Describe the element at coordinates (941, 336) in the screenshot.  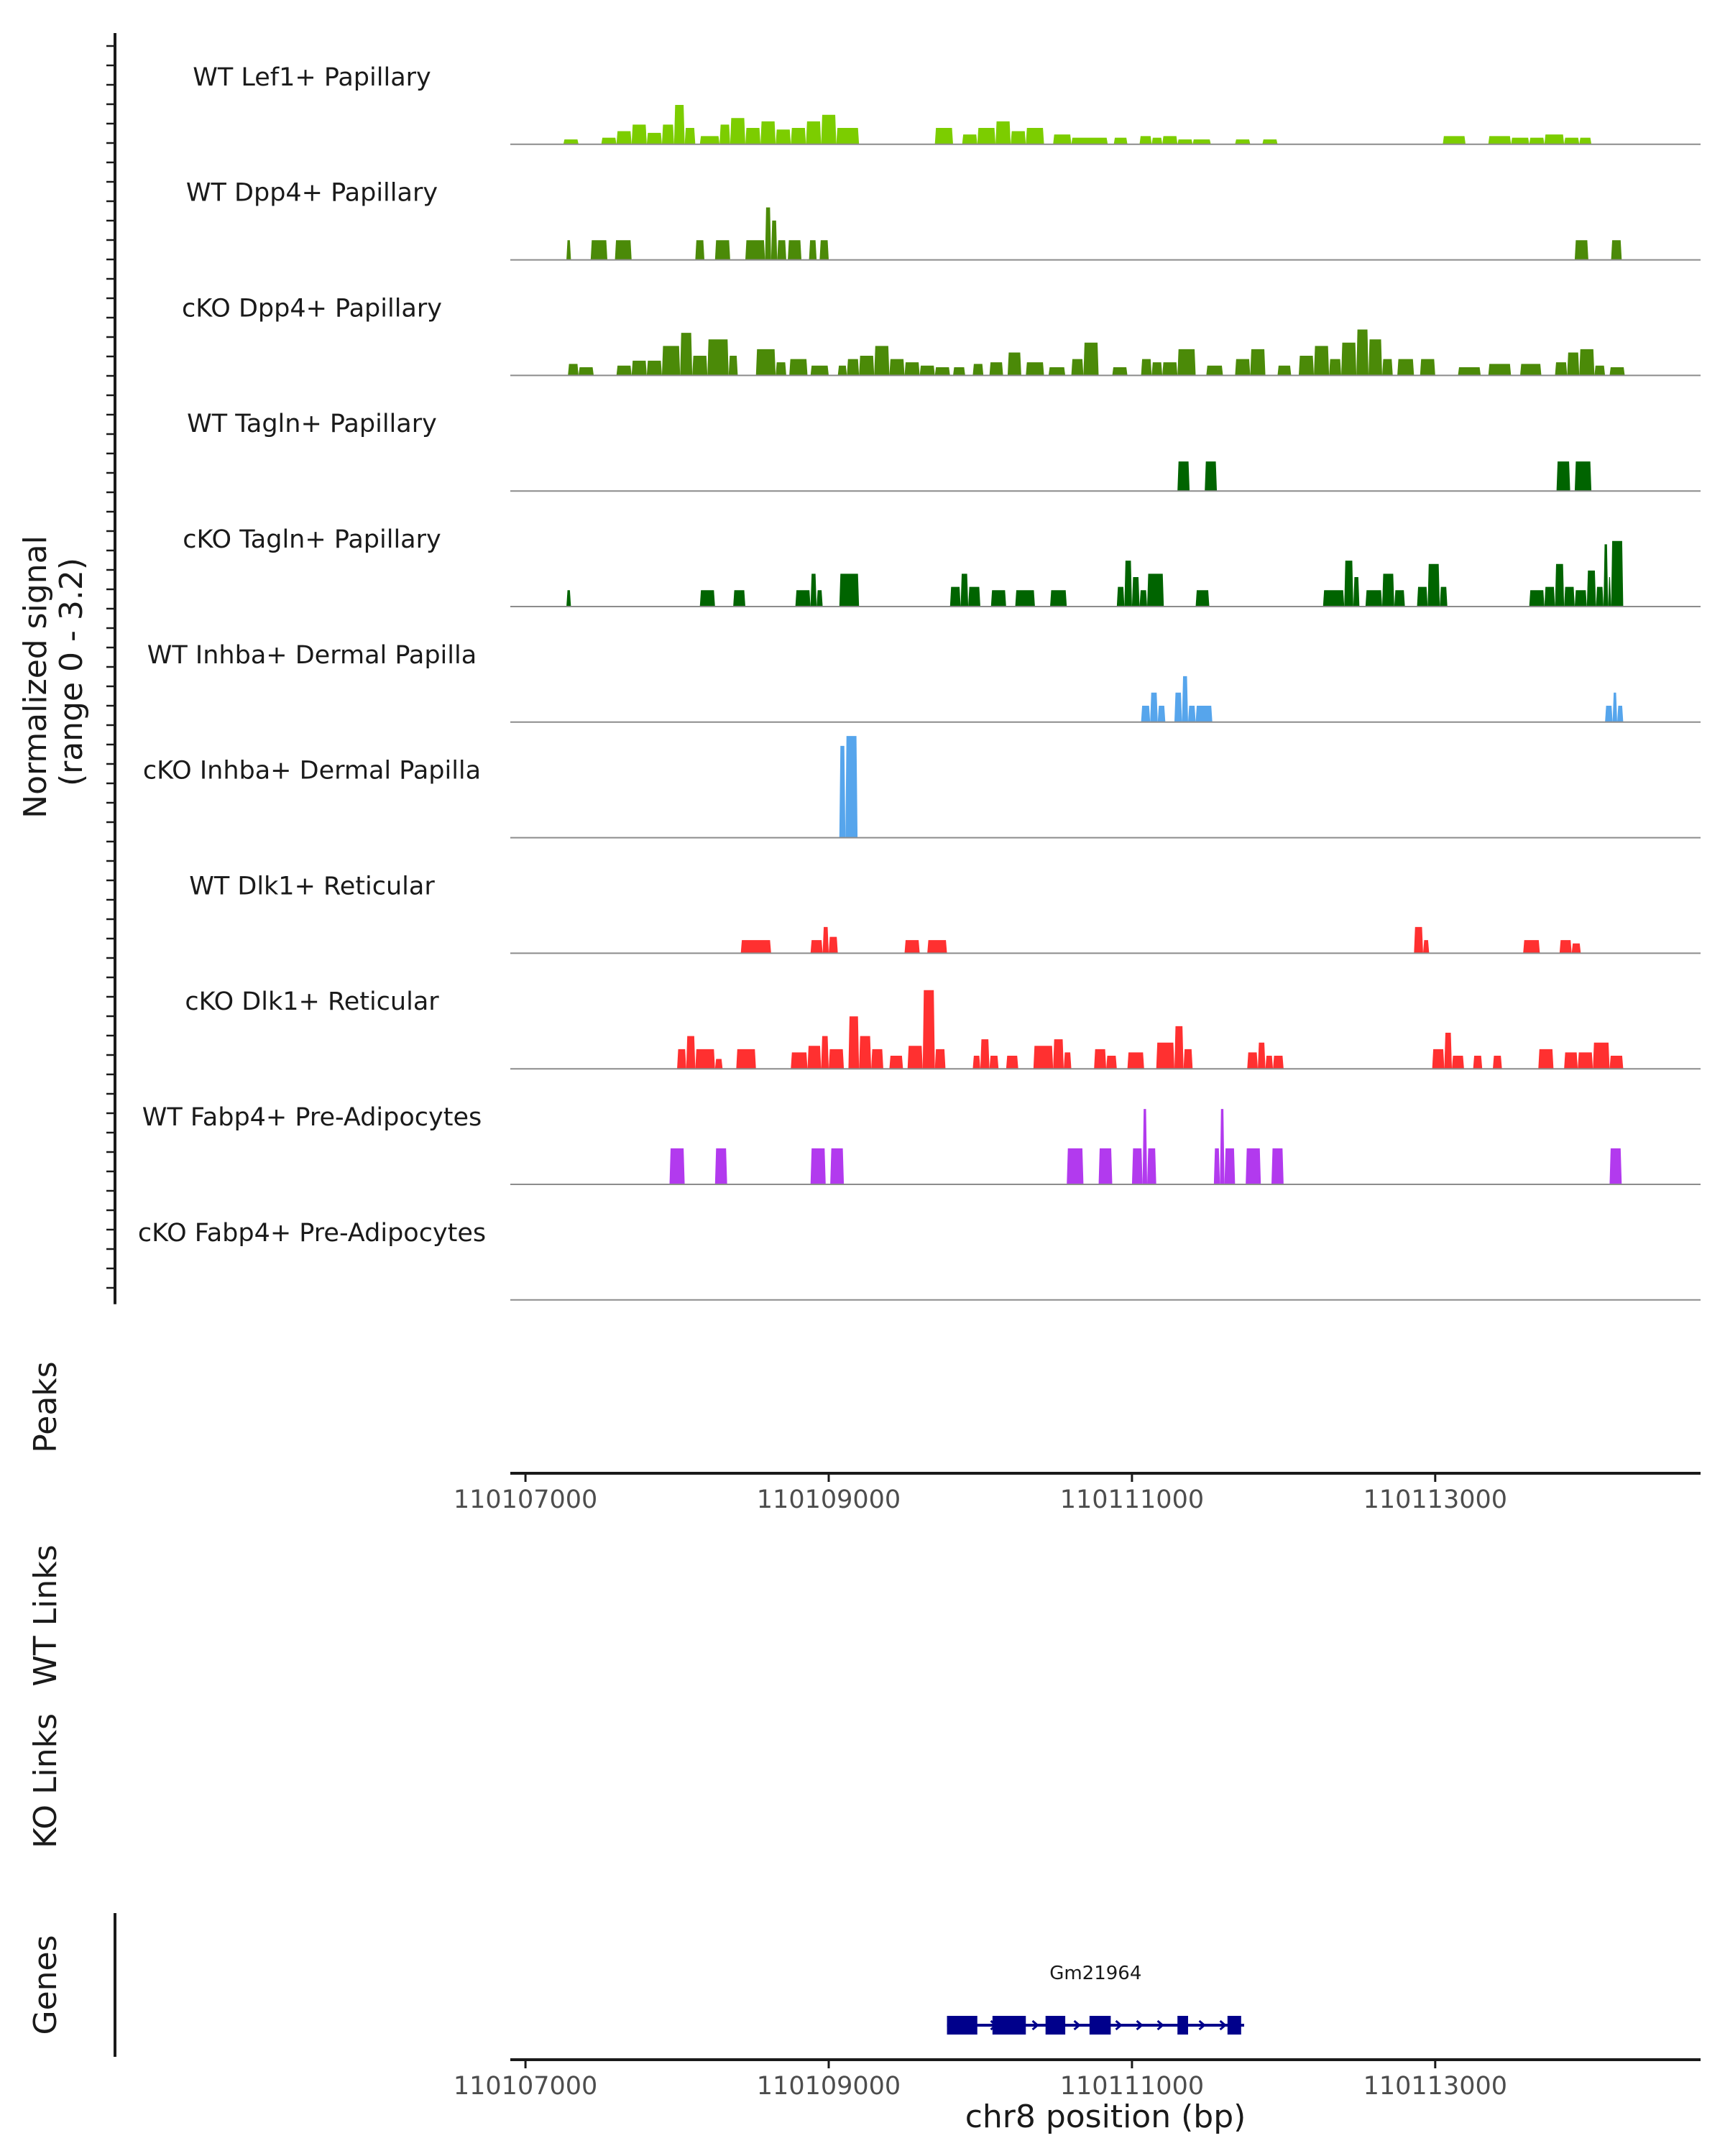
I see `track-3: cKO Dpp4+ Papillary` at that location.